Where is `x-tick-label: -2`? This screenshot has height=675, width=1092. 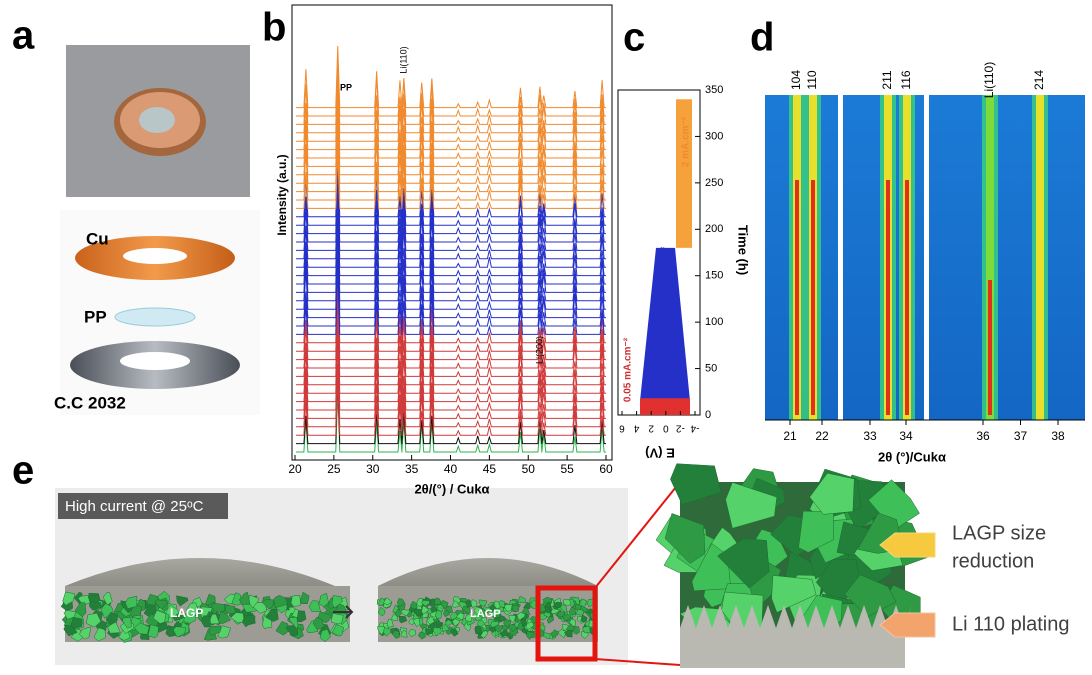 x-tick-label: -2 is located at coordinates (680, 427).